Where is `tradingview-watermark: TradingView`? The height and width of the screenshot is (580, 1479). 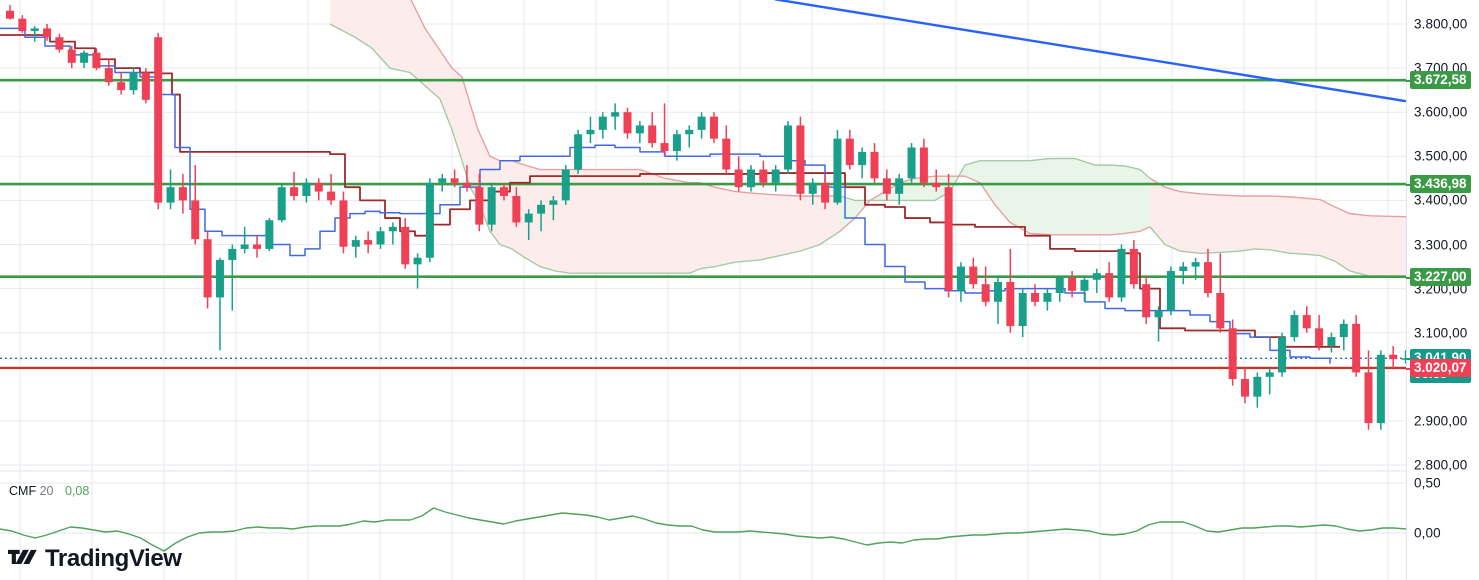 tradingview-watermark: TradingView is located at coordinates (95, 559).